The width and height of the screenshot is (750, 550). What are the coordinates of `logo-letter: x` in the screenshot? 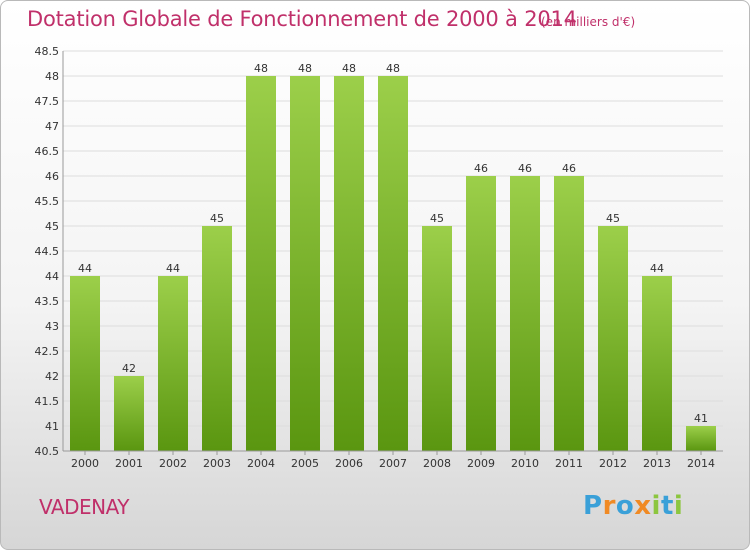 It's located at (643, 506).